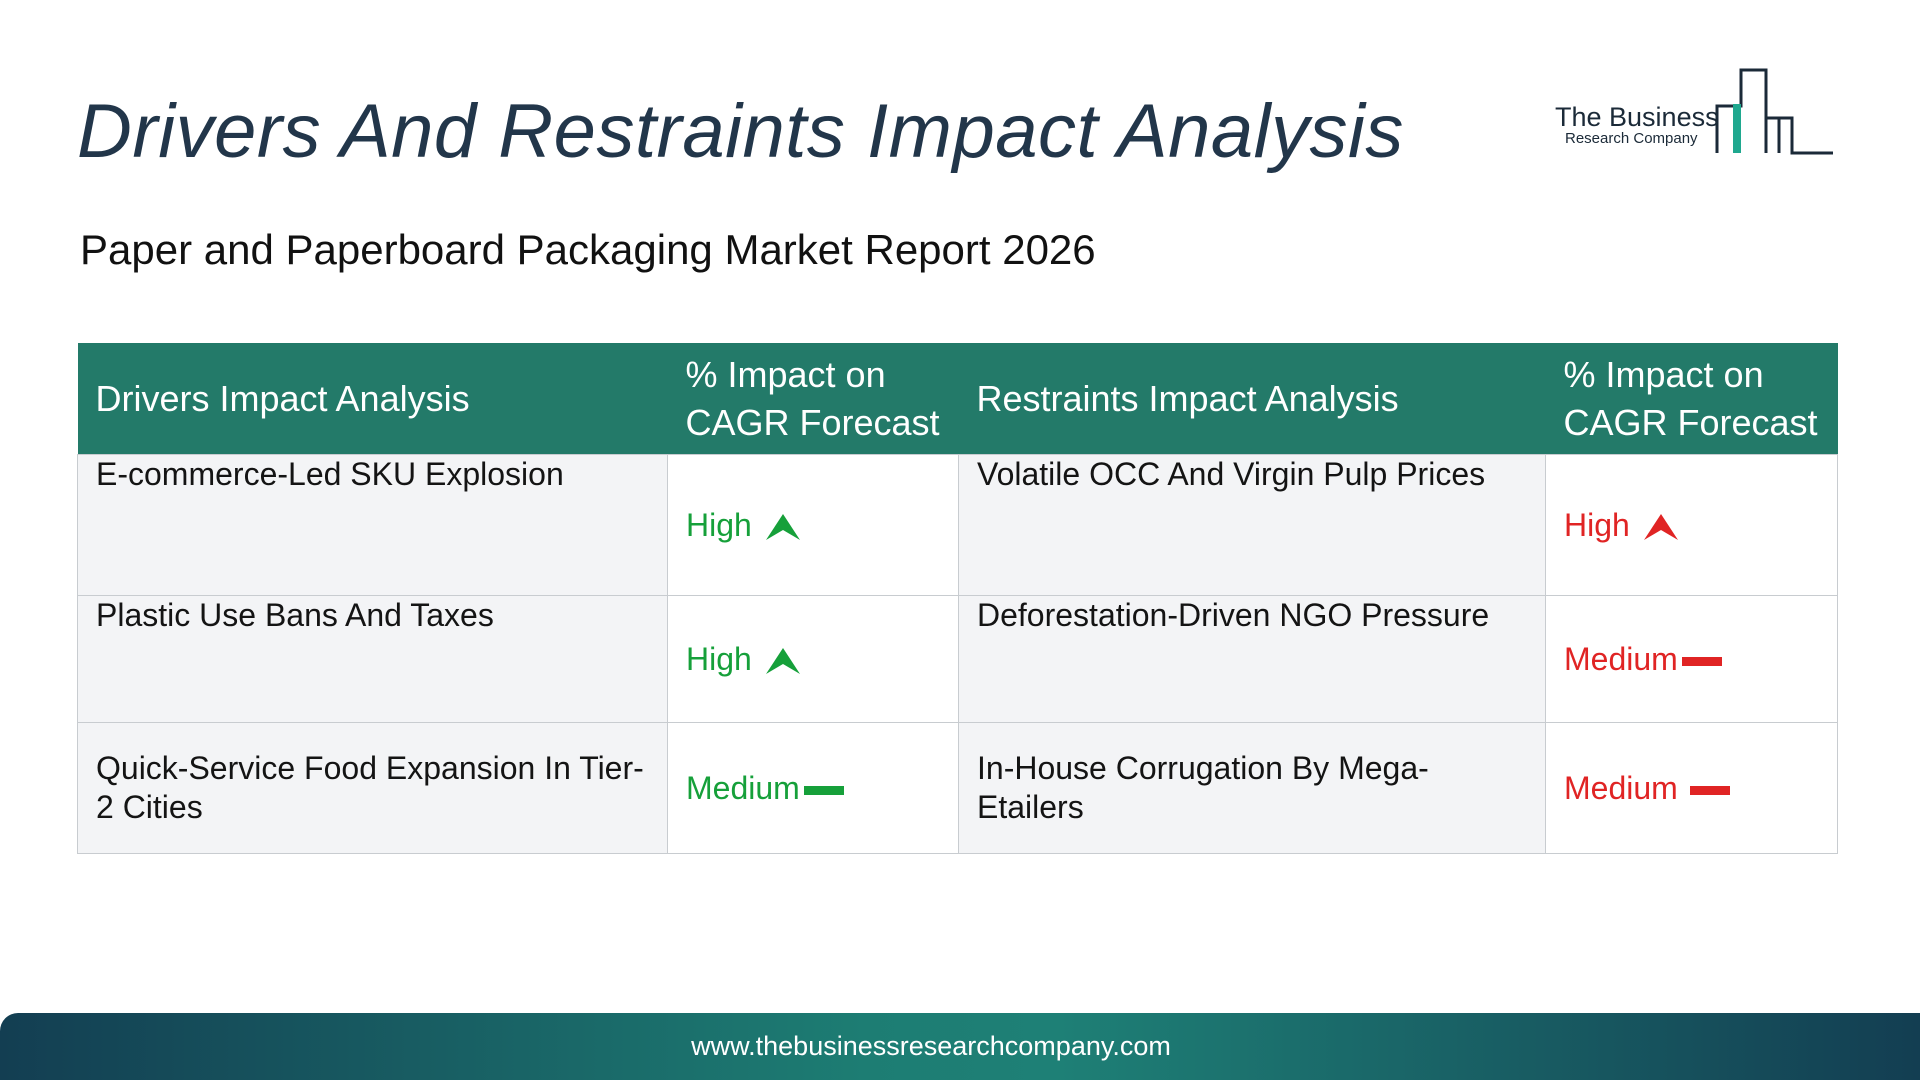 The image size is (1920, 1080). Describe the element at coordinates (1597, 524) in the screenshot. I see `restraint-impact-value: High` at that location.